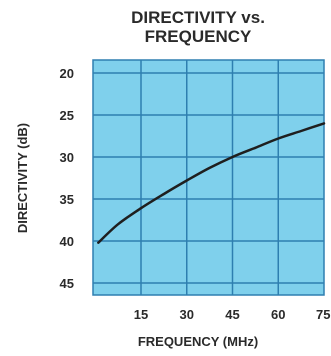 This screenshot has width=331, height=356. Describe the element at coordinates (141, 314) in the screenshot. I see `x-tick-label-0: 15` at that location.